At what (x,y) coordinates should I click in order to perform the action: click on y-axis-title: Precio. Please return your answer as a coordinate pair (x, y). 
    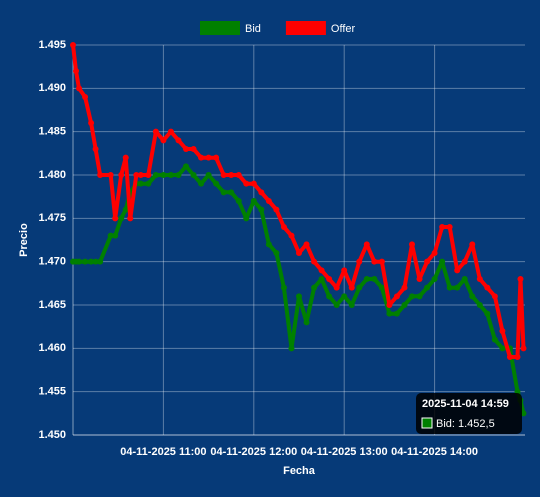
    Looking at the image, I should click on (24, 240).